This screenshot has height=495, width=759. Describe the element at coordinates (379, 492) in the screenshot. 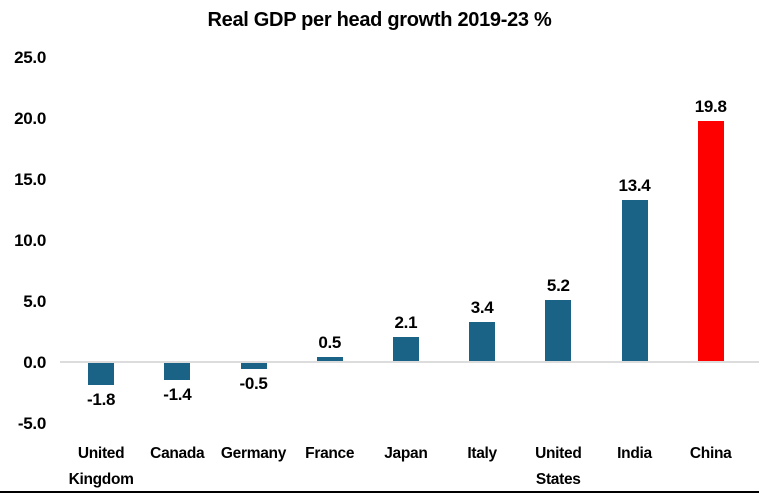

I see `bottom-border-line` at that location.